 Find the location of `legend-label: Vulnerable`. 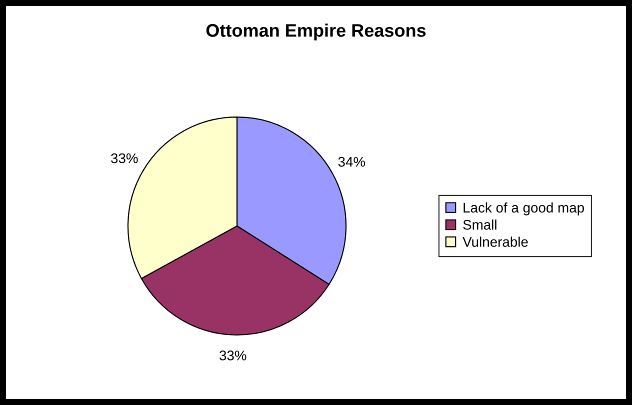

legend-label: Vulnerable is located at coordinates (495, 241).